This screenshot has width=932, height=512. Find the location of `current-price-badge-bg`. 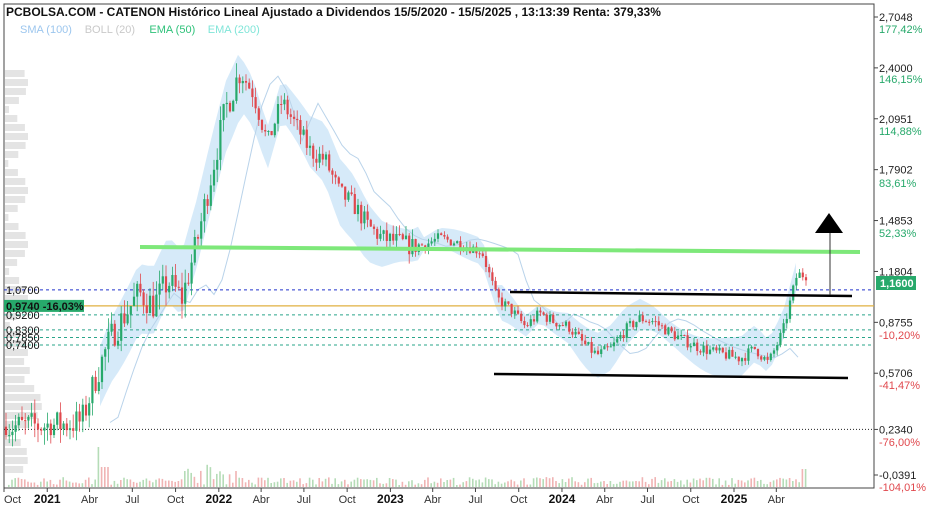

current-price-badge-bg is located at coordinates (896, 283).